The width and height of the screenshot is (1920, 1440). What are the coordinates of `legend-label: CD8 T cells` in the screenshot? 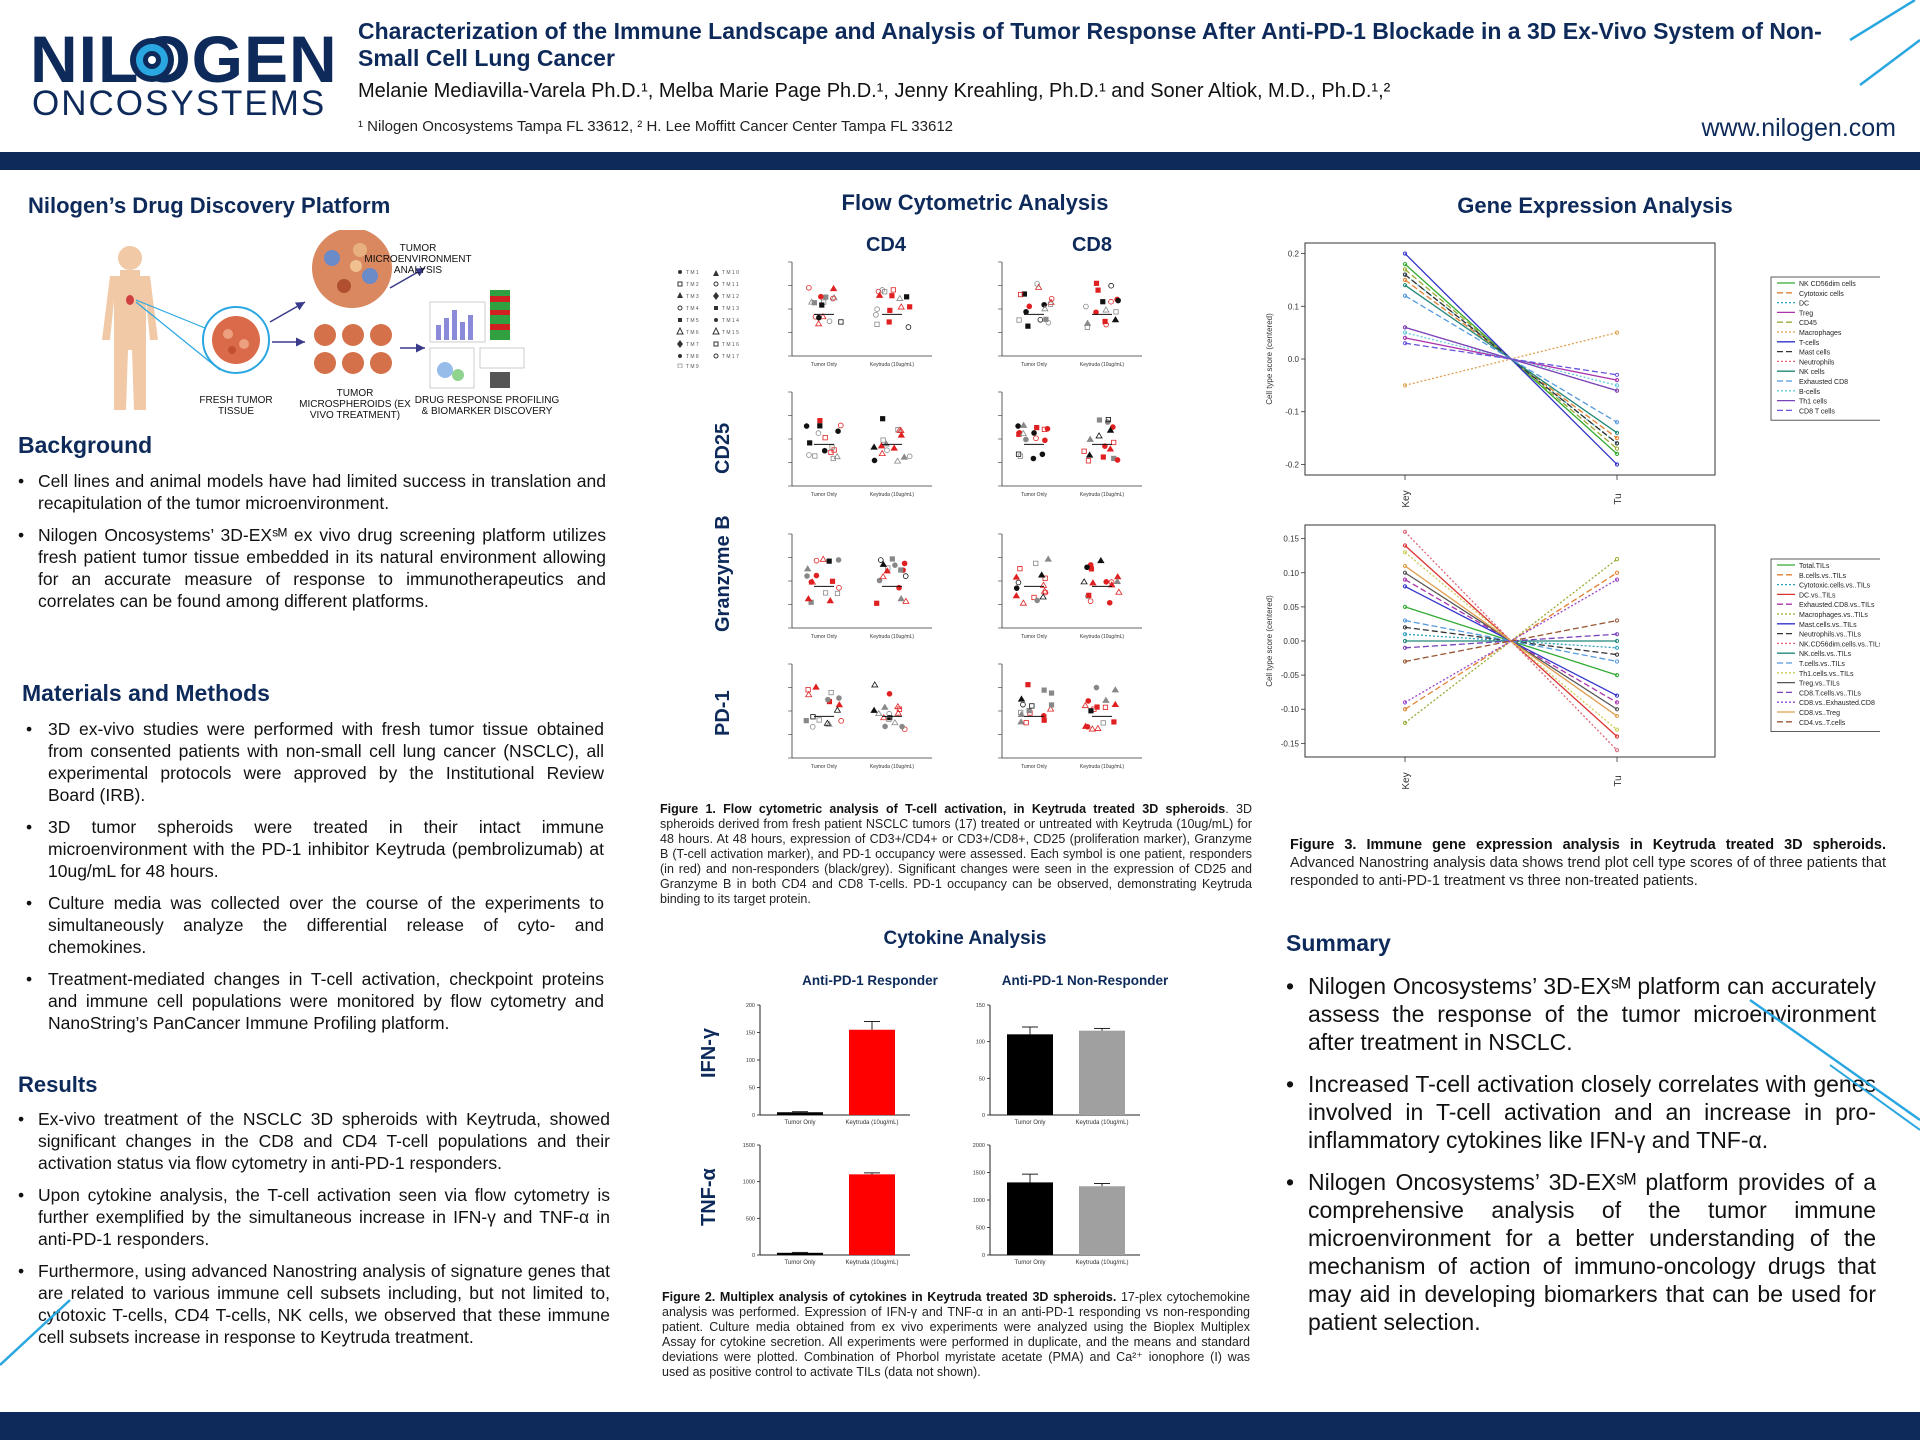 It's located at (1817, 411).